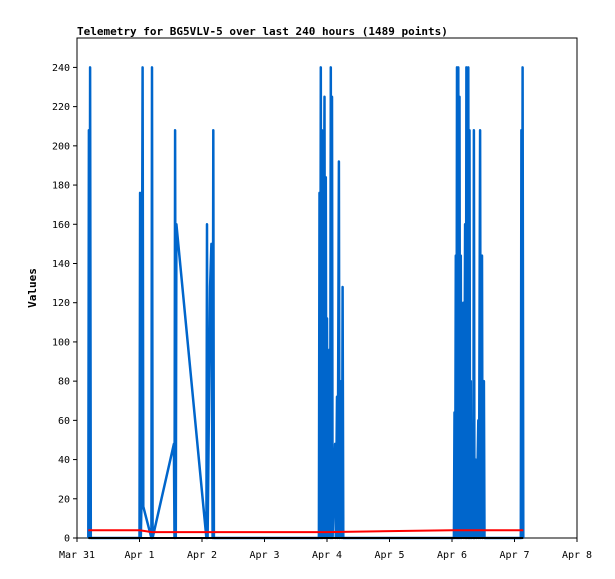 The height and width of the screenshot is (579, 615). Describe the element at coordinates (61, 225) in the screenshot. I see `y-tick-label: 160` at that location.